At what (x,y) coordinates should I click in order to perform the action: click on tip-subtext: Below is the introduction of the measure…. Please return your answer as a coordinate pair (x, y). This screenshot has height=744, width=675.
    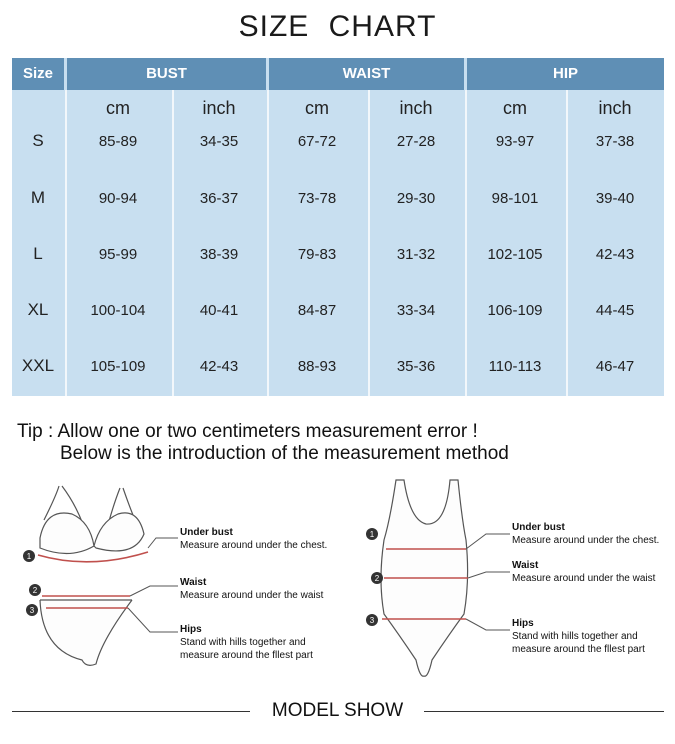
    Looking at the image, I should click on (284, 453).